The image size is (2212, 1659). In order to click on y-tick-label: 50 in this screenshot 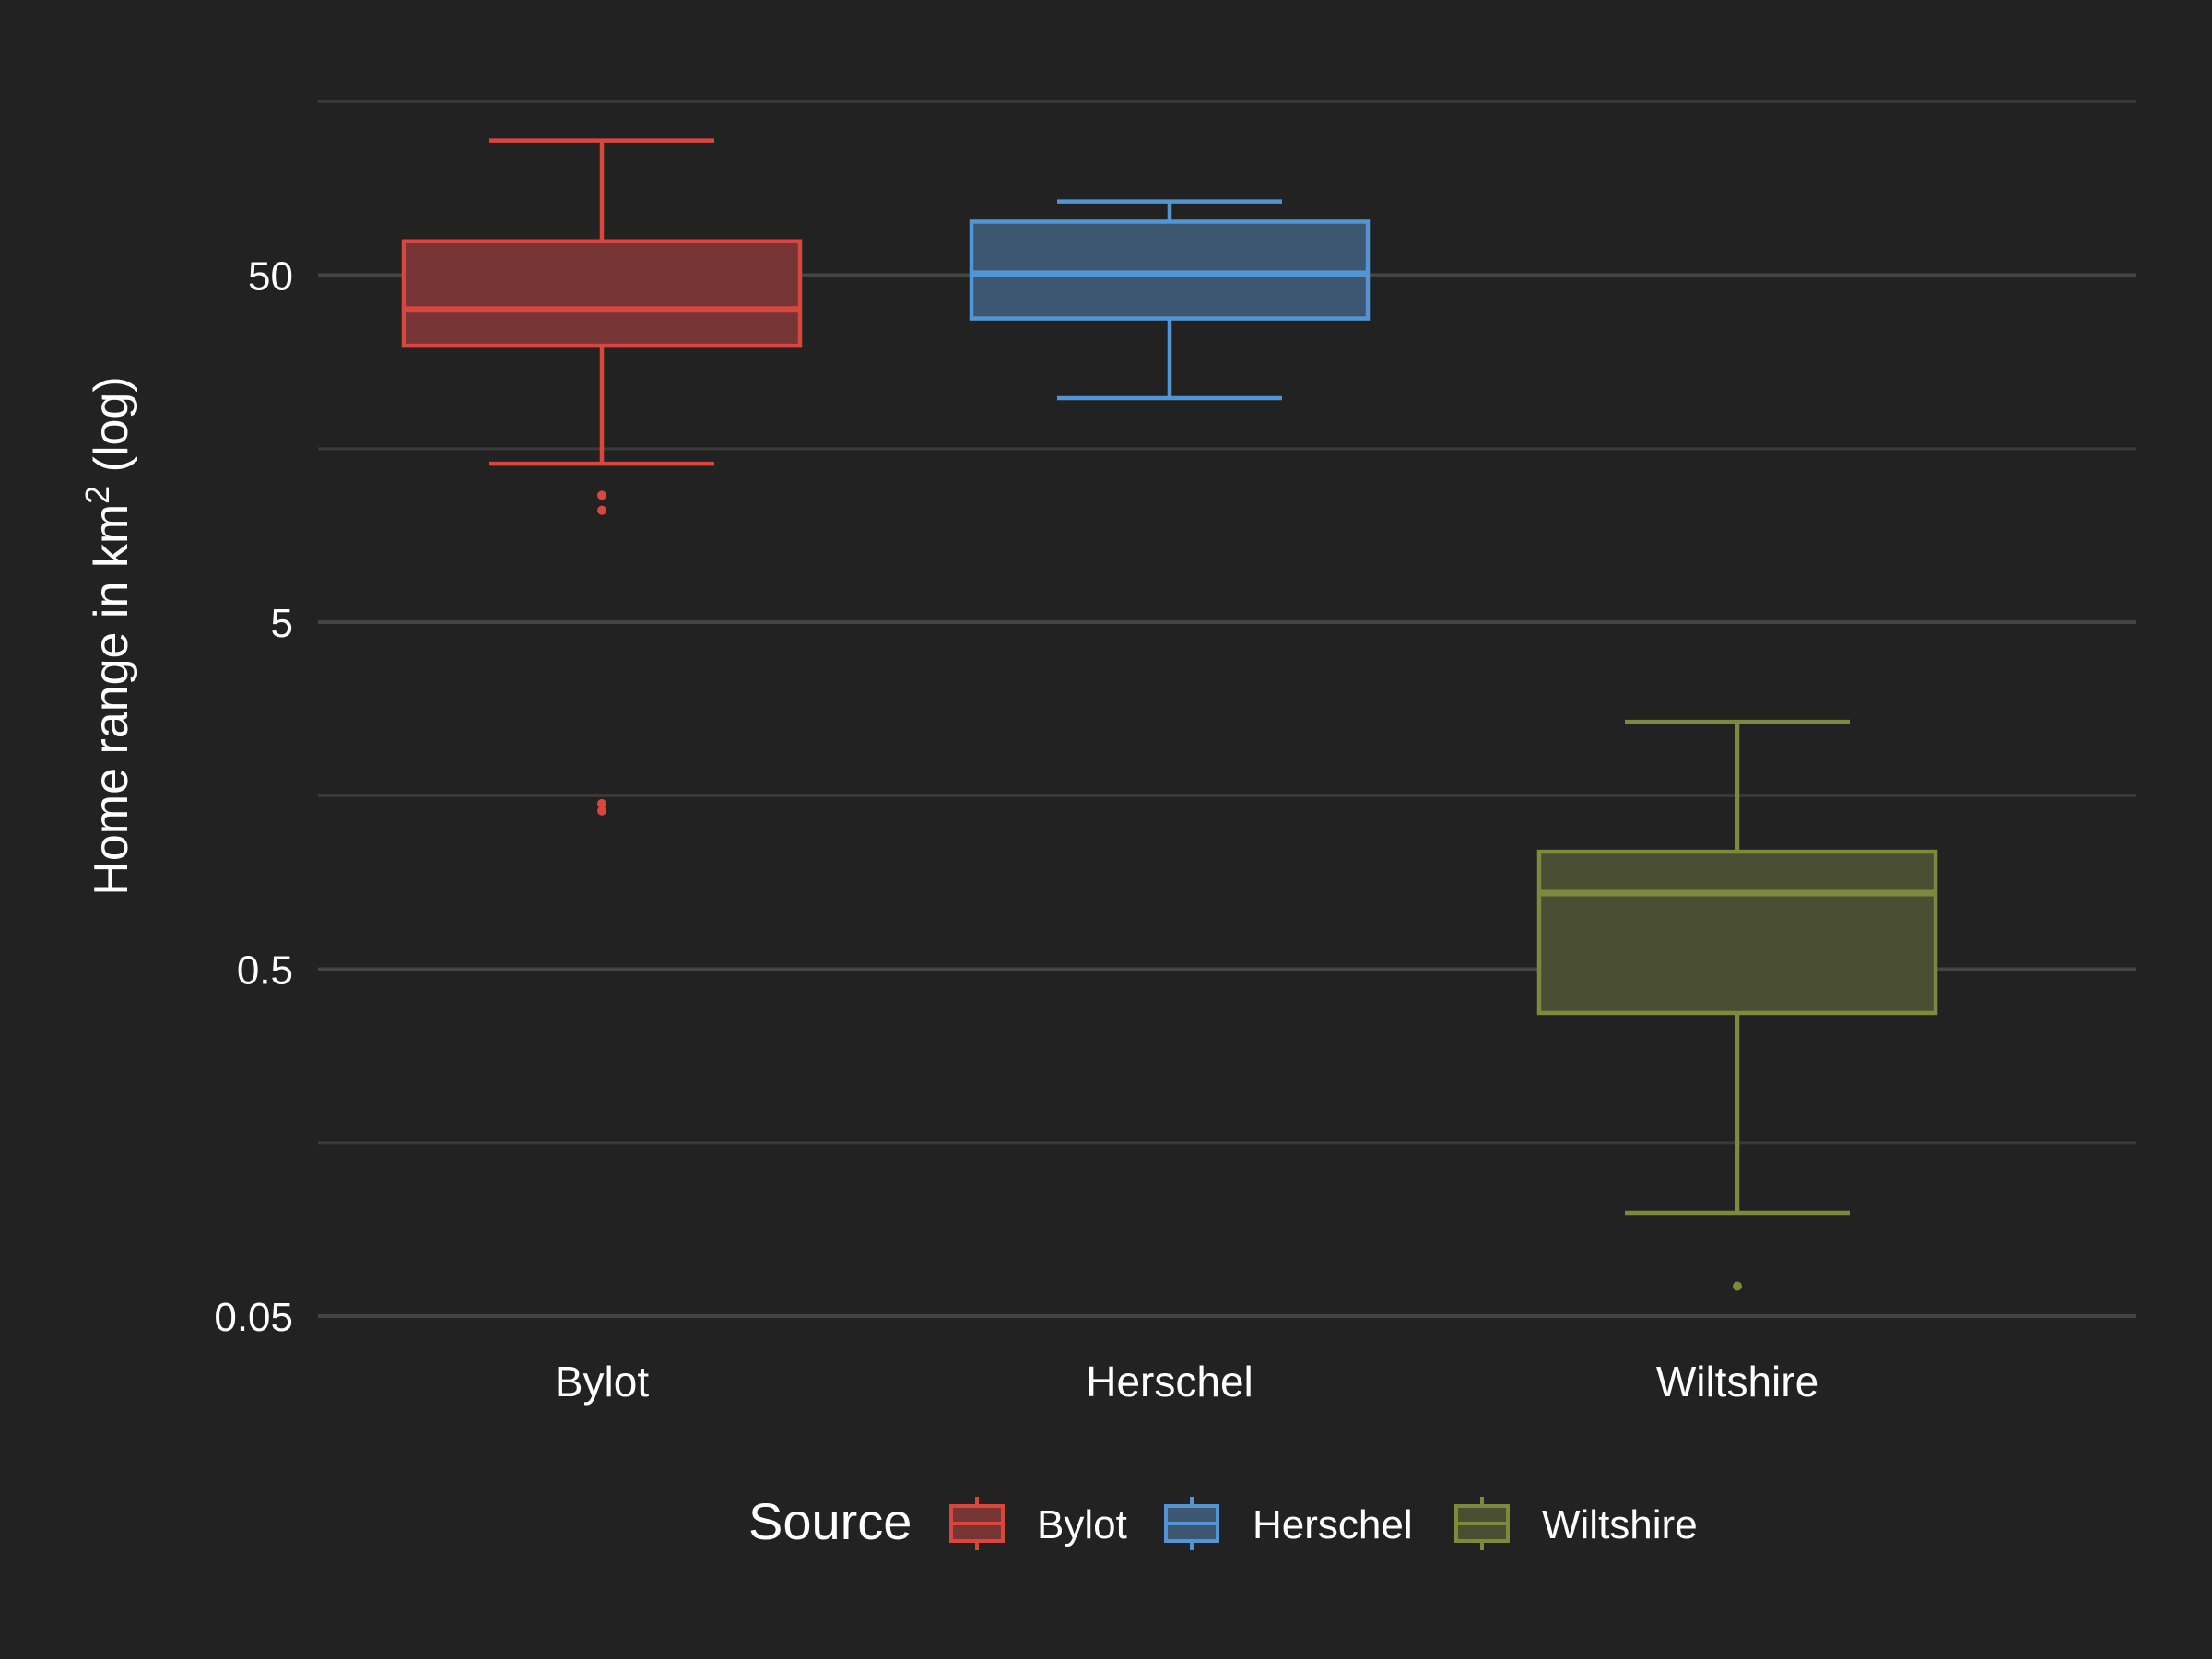, I will do `click(270, 277)`.